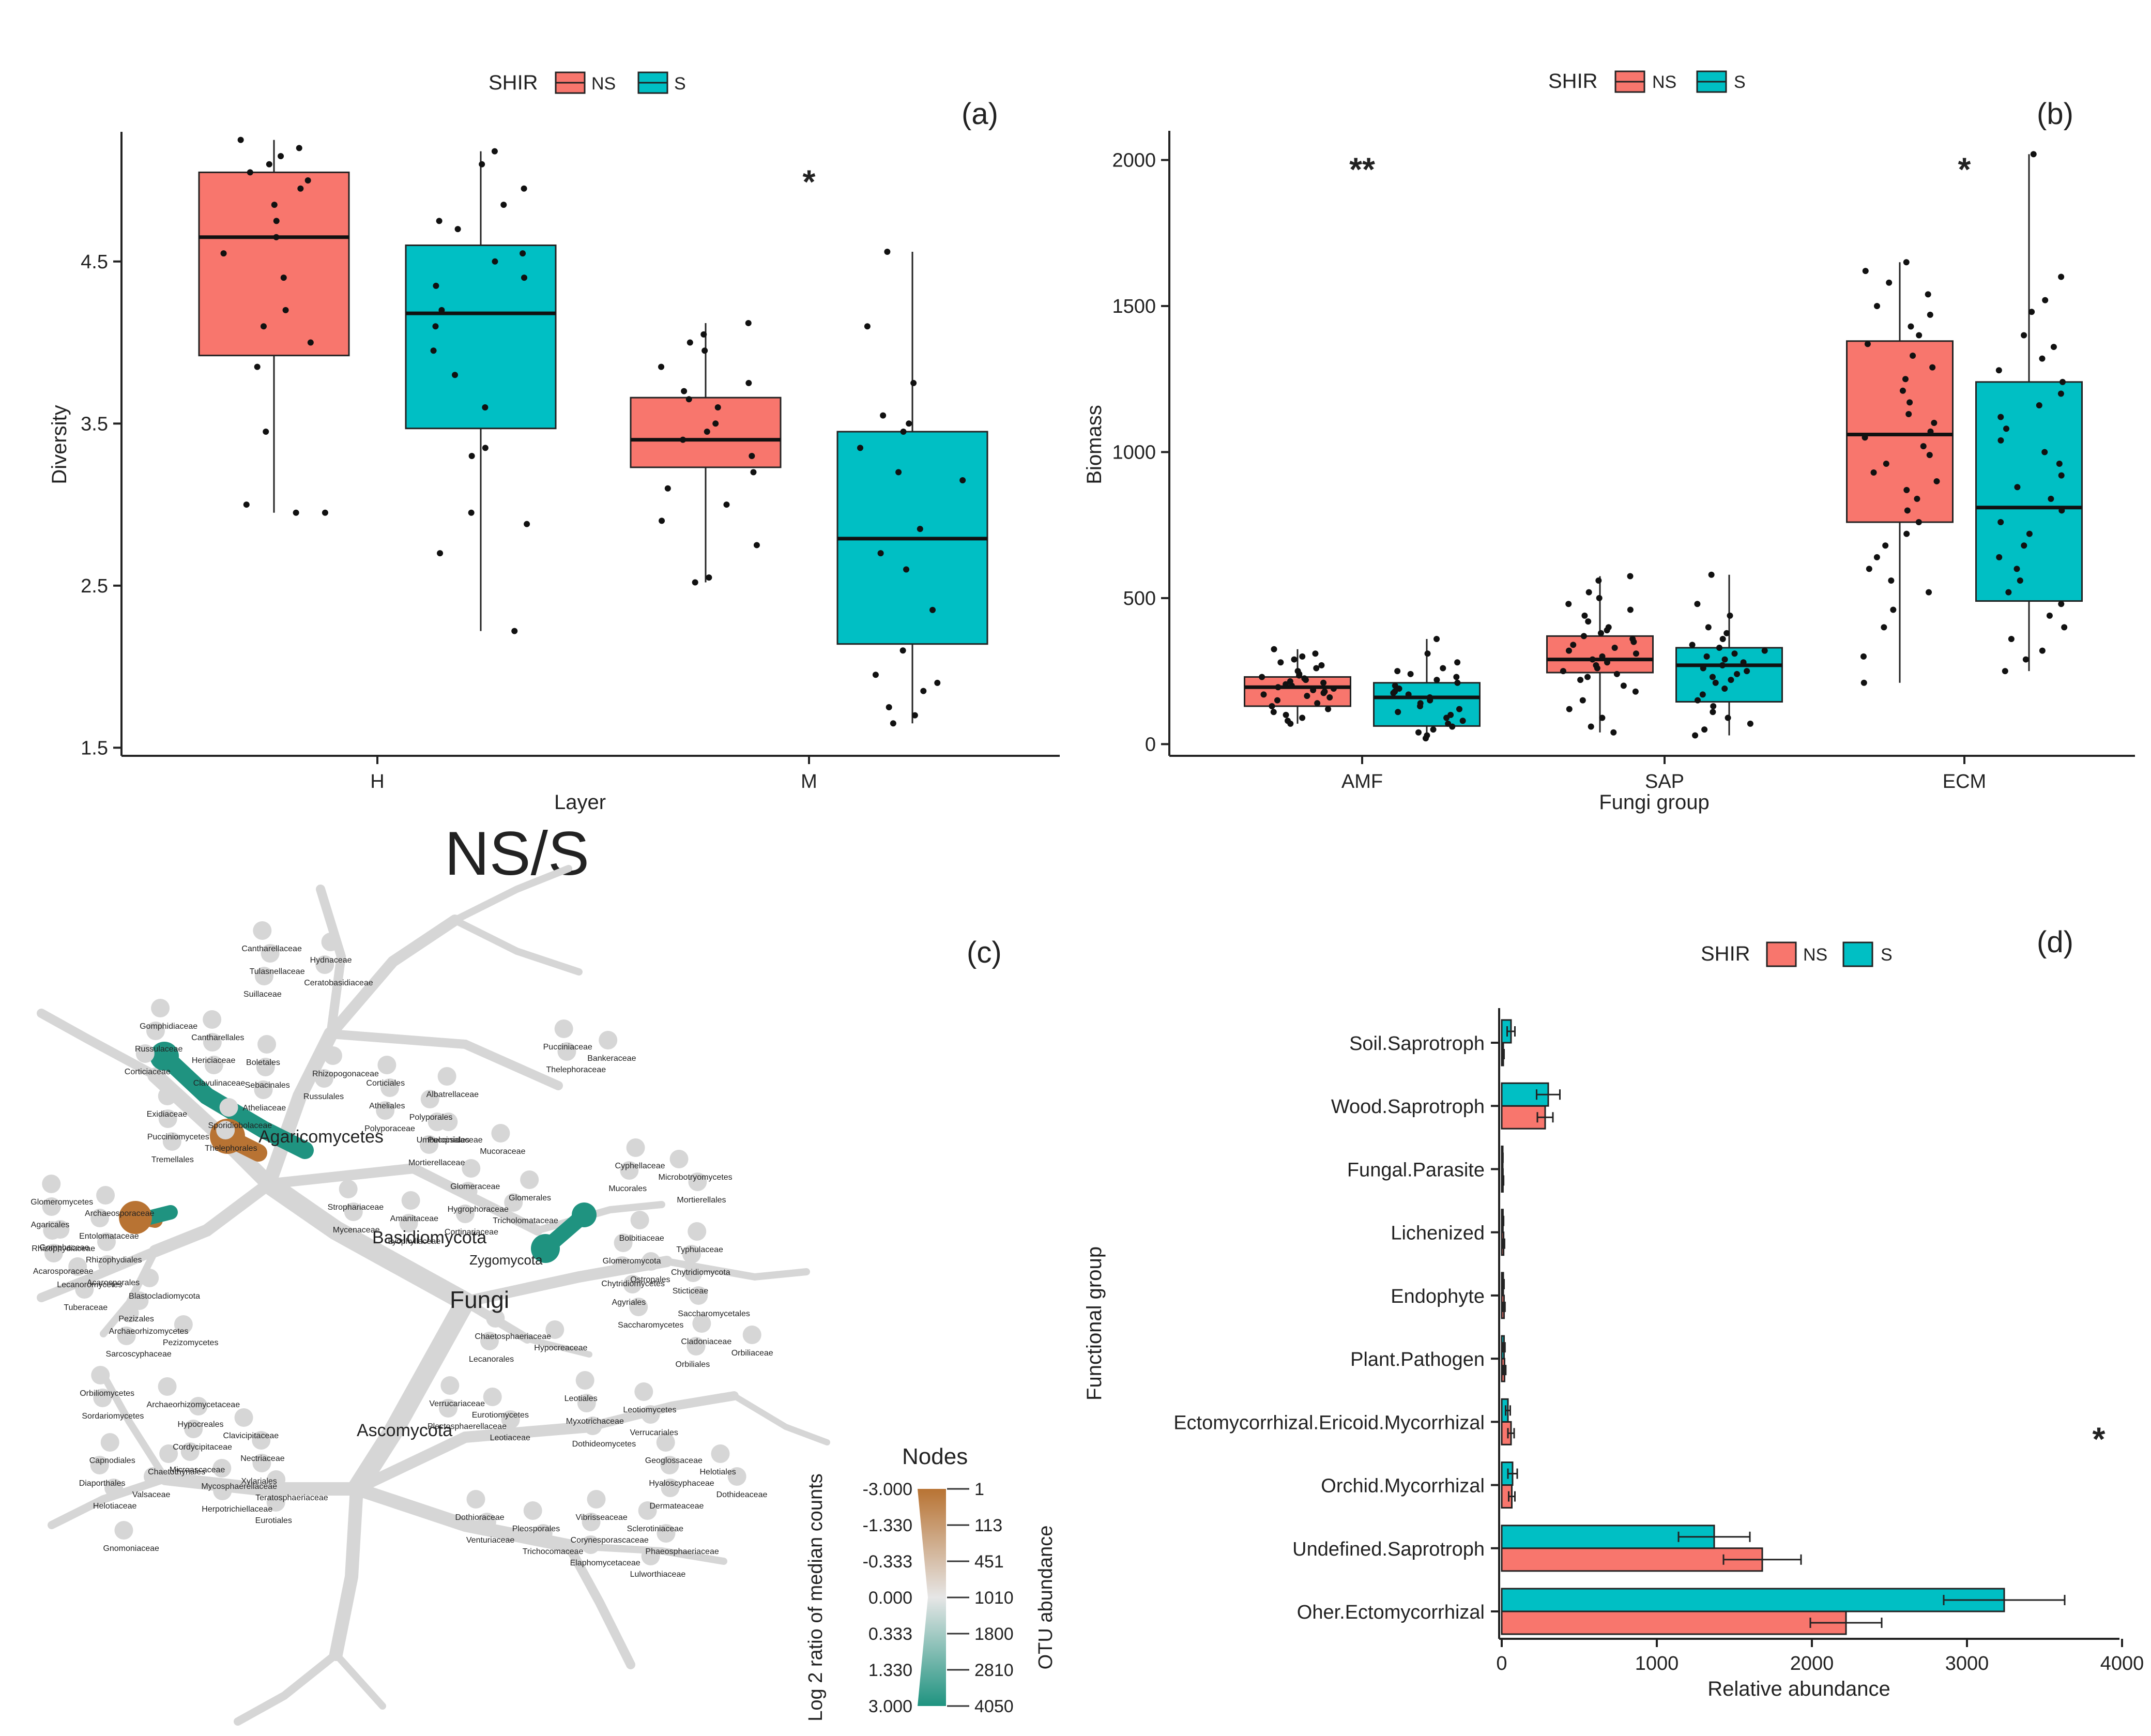  Describe the element at coordinates (629, 1303) in the screenshot. I see `tree-label-taxon: Agyriales` at that location.